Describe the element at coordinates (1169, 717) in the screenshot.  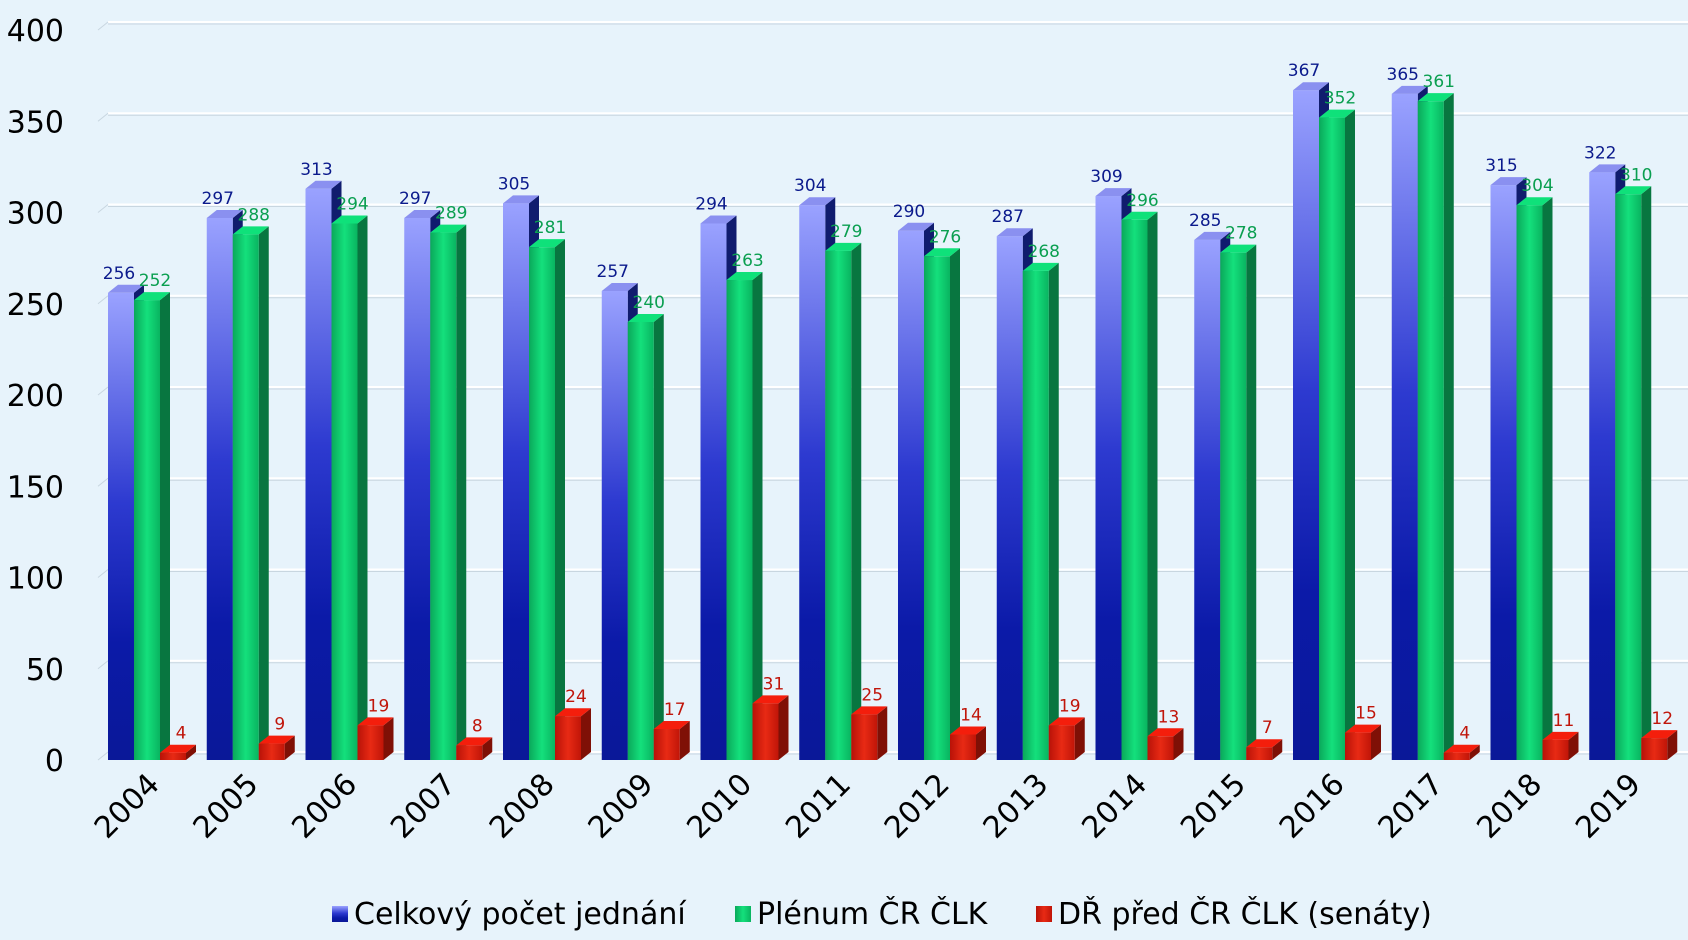
I see `data-label: 13` at that location.